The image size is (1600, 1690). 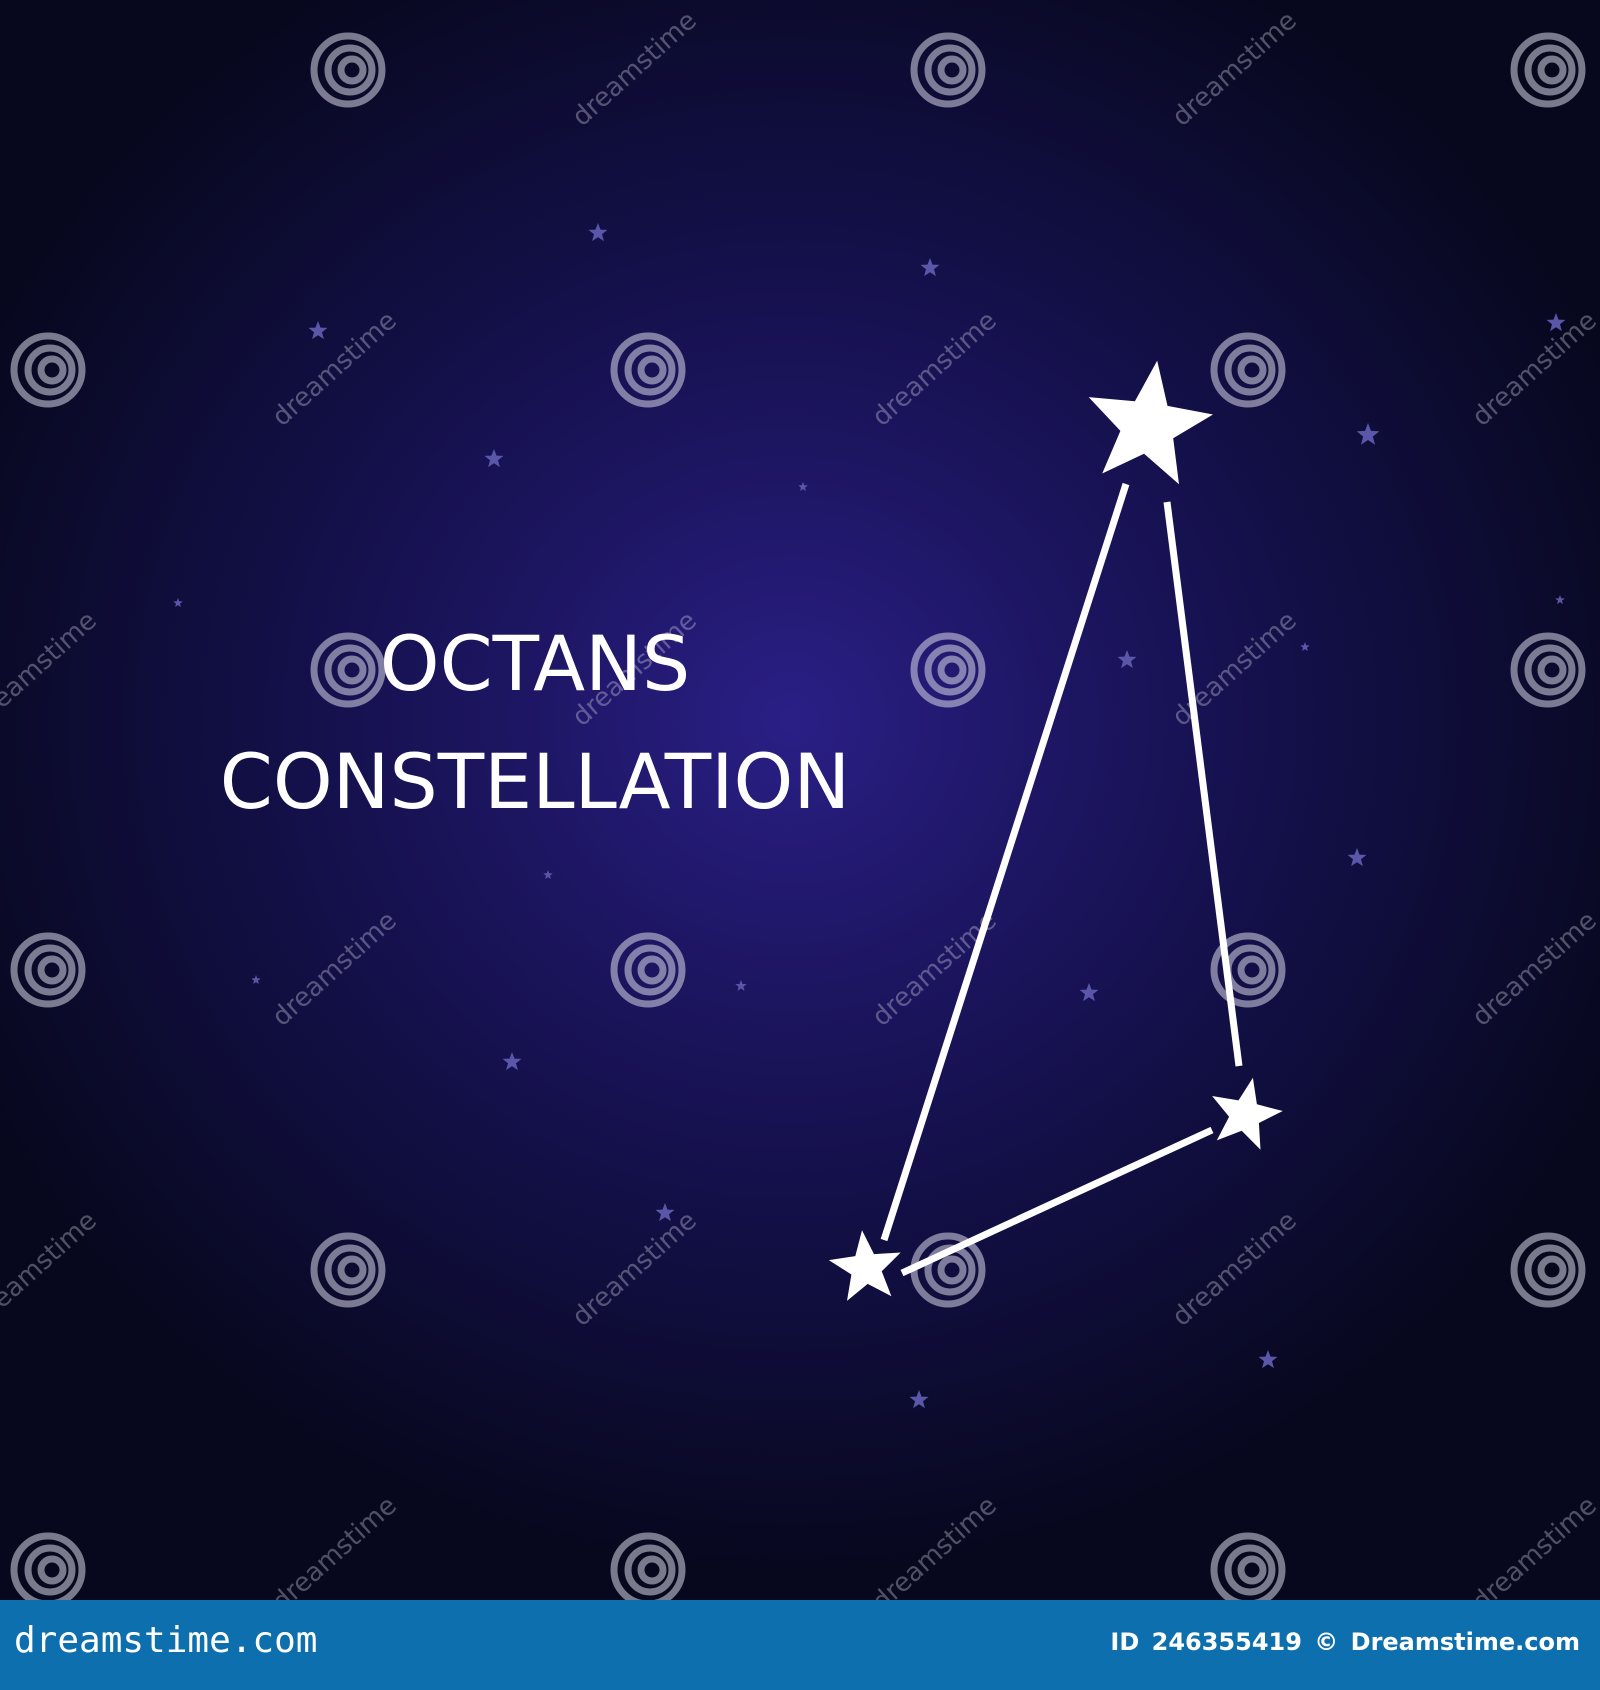 What do you see at coordinates (1465, 1642) in the screenshot?
I see `footer-brand: Dreamstime.com` at bounding box center [1465, 1642].